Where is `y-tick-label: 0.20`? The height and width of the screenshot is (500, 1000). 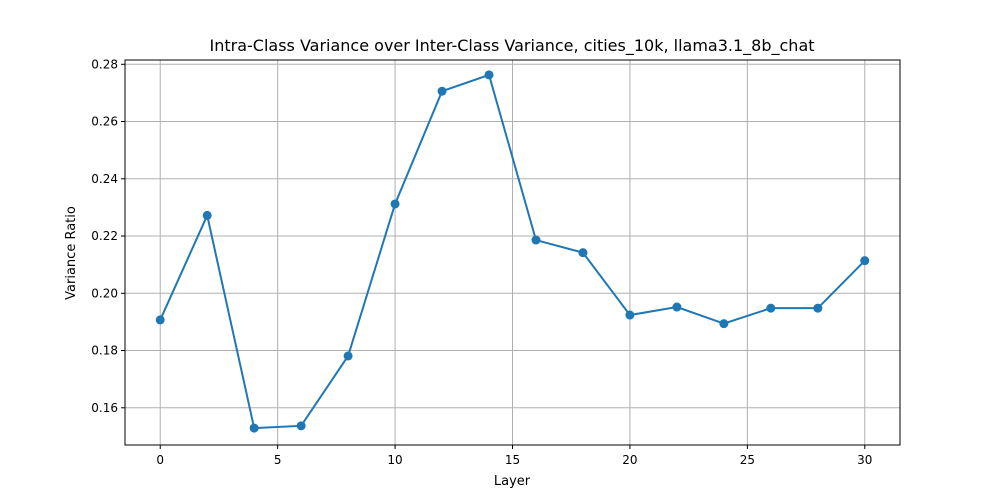
y-tick-label: 0.20 is located at coordinates (104, 293).